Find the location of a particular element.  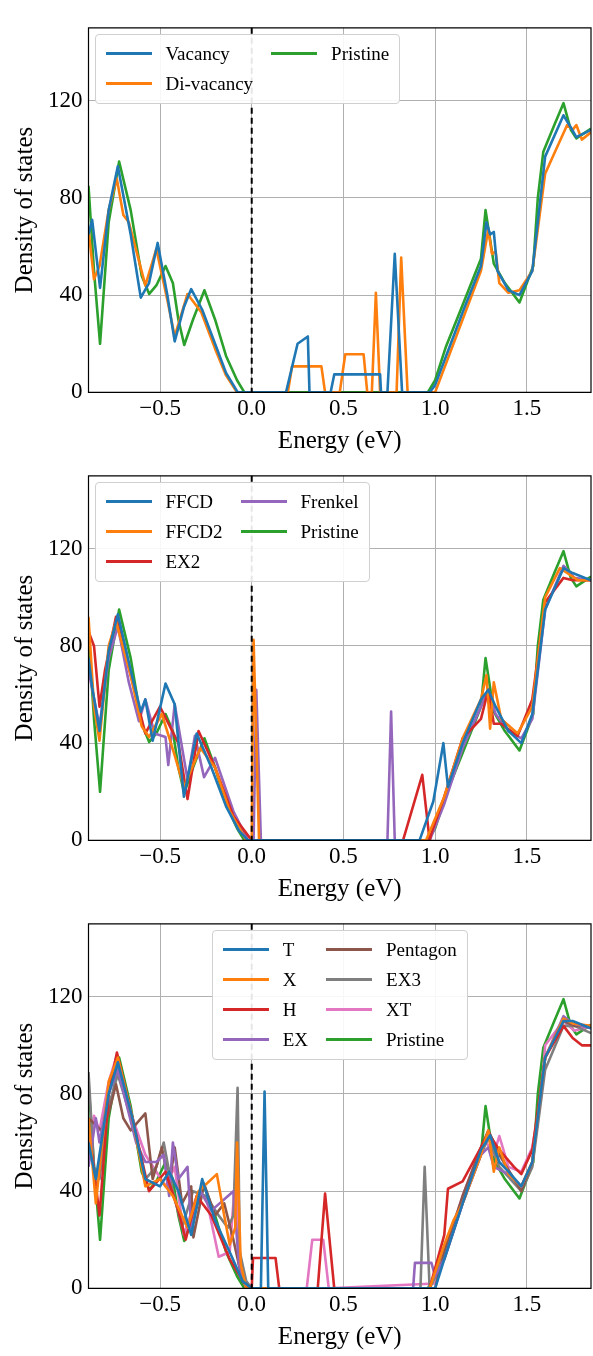

legend-label: Di-vacancy is located at coordinates (209, 83).